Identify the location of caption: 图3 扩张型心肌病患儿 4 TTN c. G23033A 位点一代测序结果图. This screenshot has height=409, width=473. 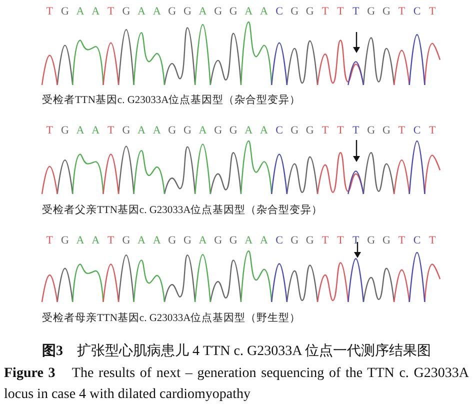
(236, 351).